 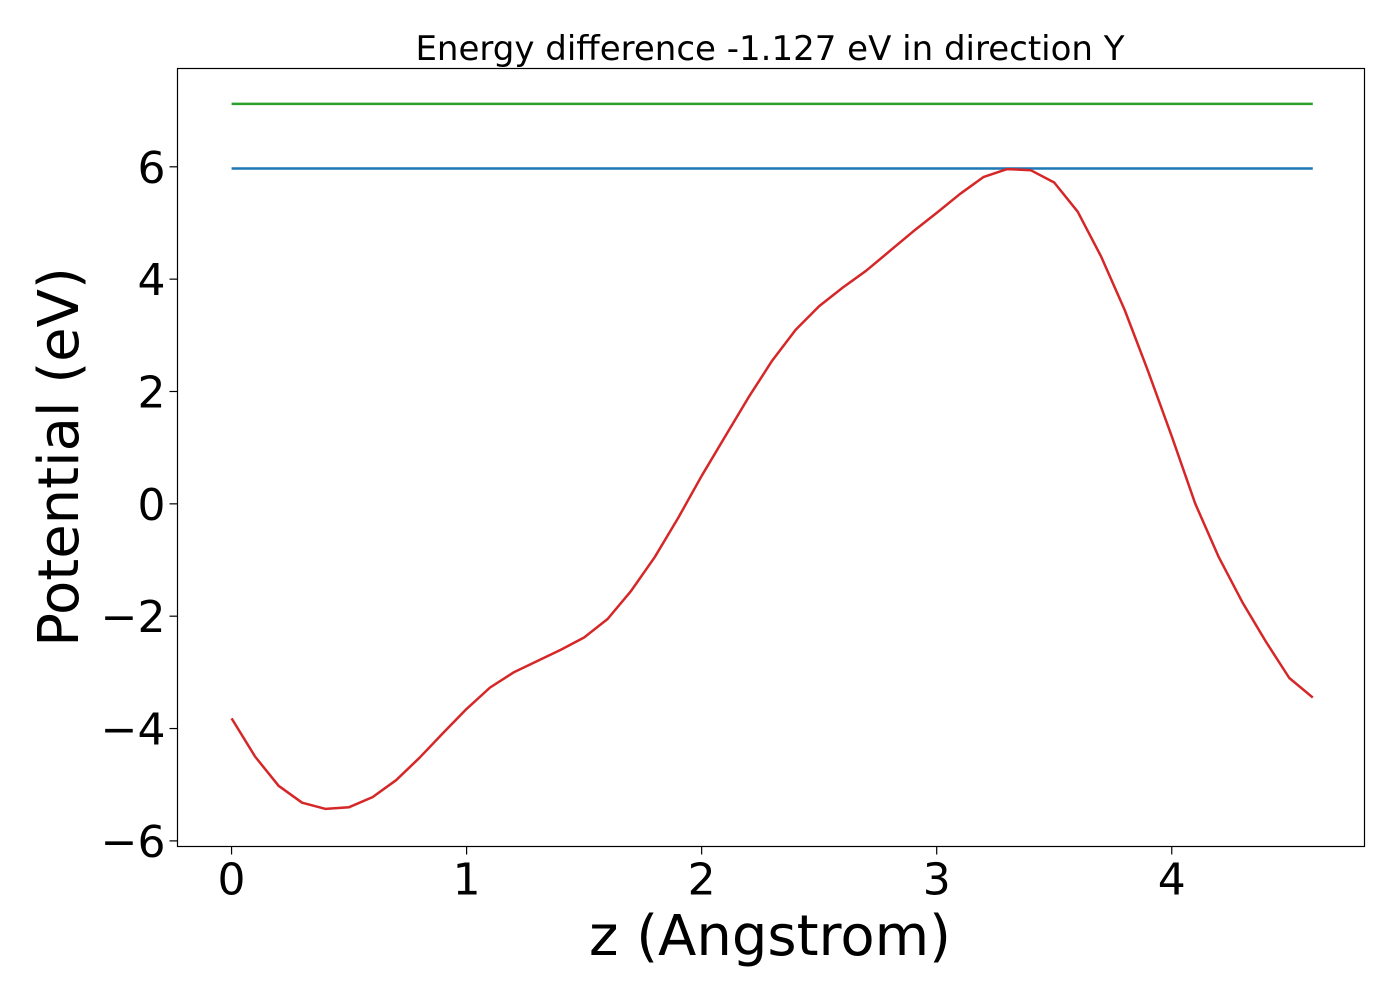 I want to click on y-tick-label: −4, so click(x=133, y=730).